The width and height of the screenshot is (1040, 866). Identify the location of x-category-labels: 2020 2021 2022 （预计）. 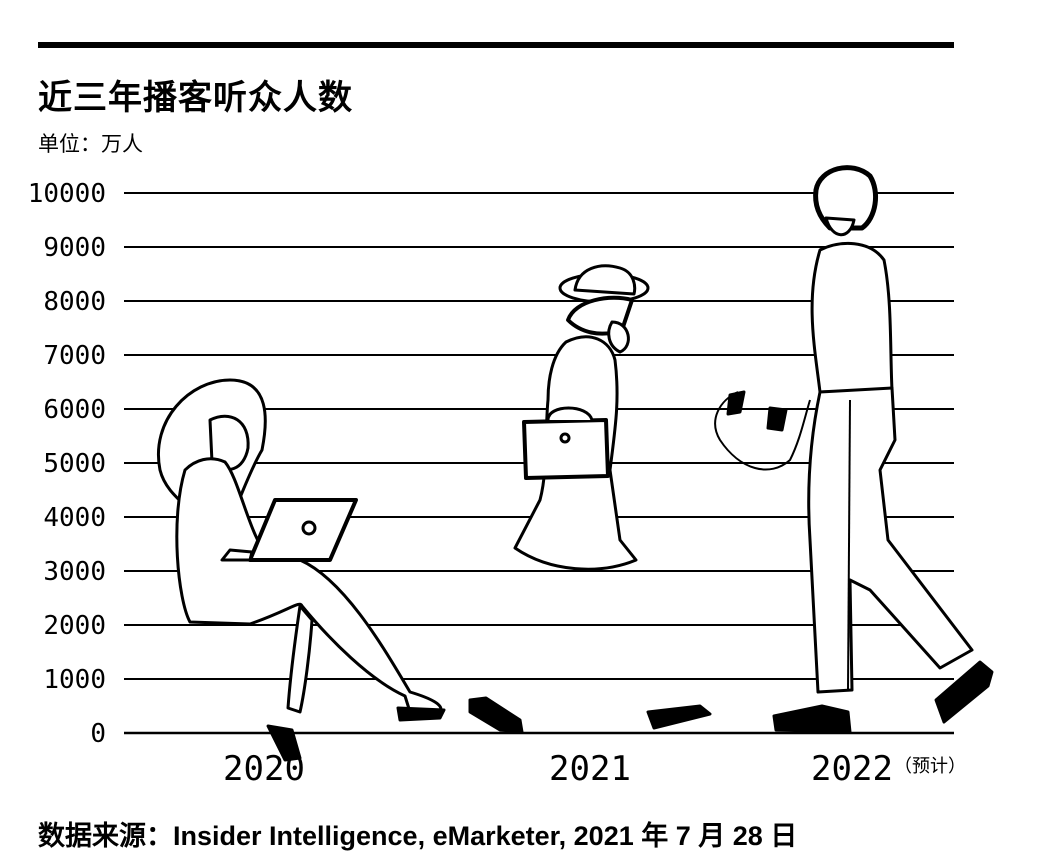
(594, 769).